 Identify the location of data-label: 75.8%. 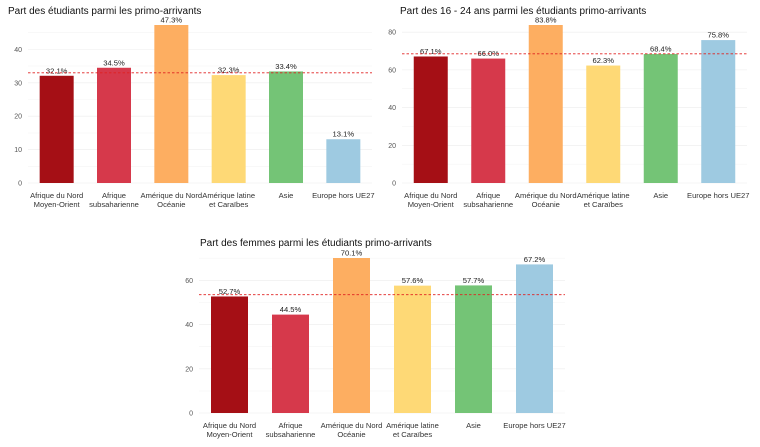
(718, 35).